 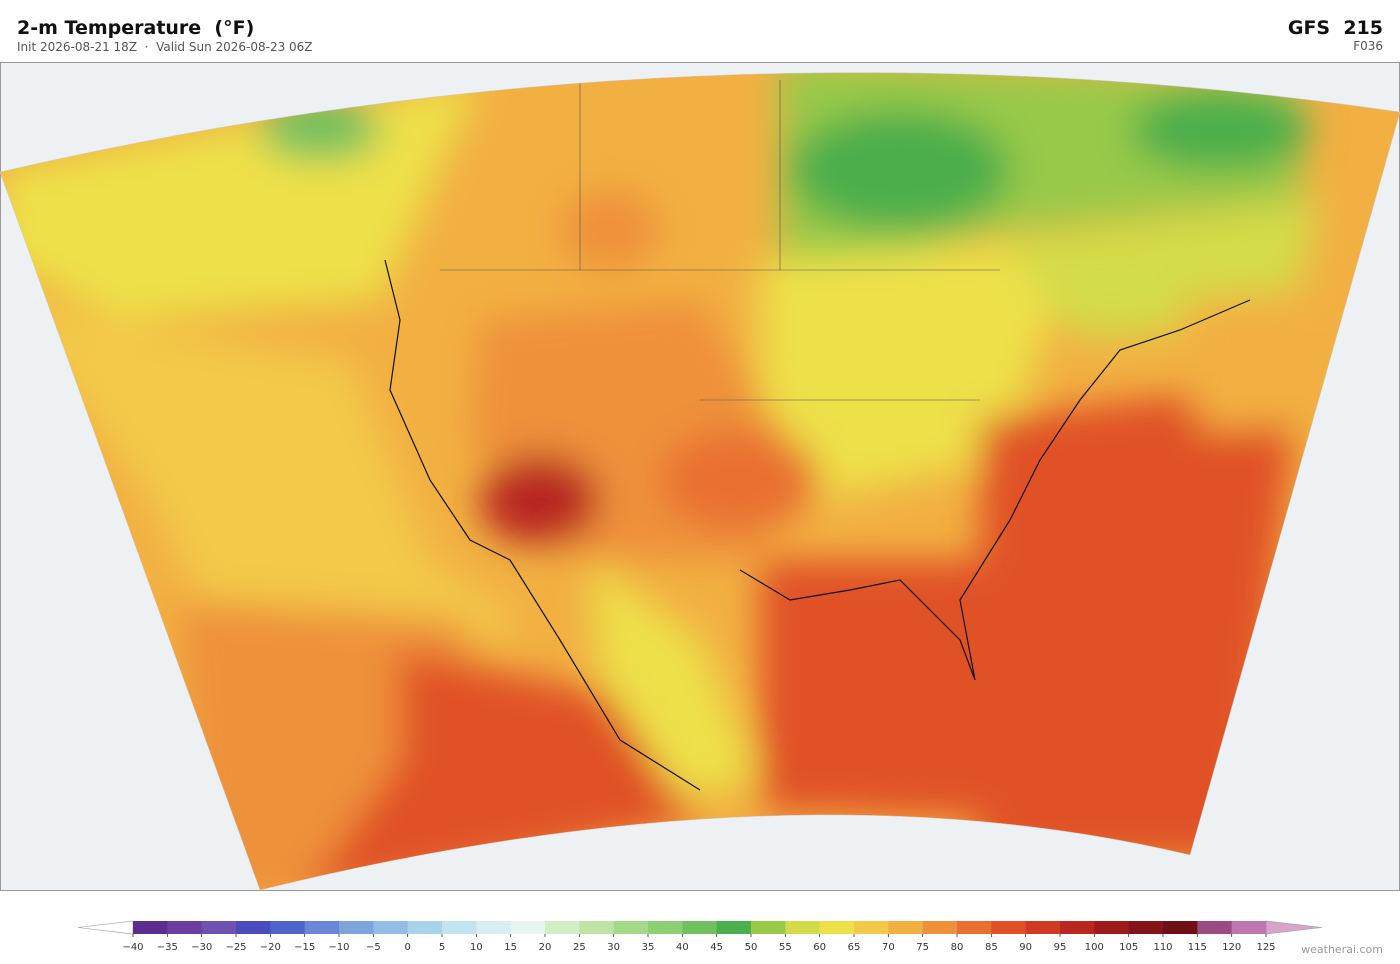 What do you see at coordinates (510, 947) in the screenshot?
I see `colorbar-tick-label: 15` at bounding box center [510, 947].